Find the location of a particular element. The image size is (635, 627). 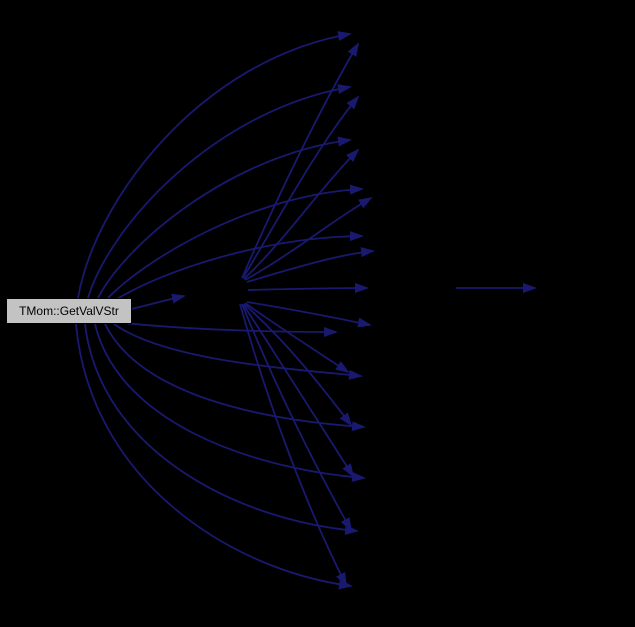

main-node: TMom::GetValVStr is located at coordinates (69, 311).